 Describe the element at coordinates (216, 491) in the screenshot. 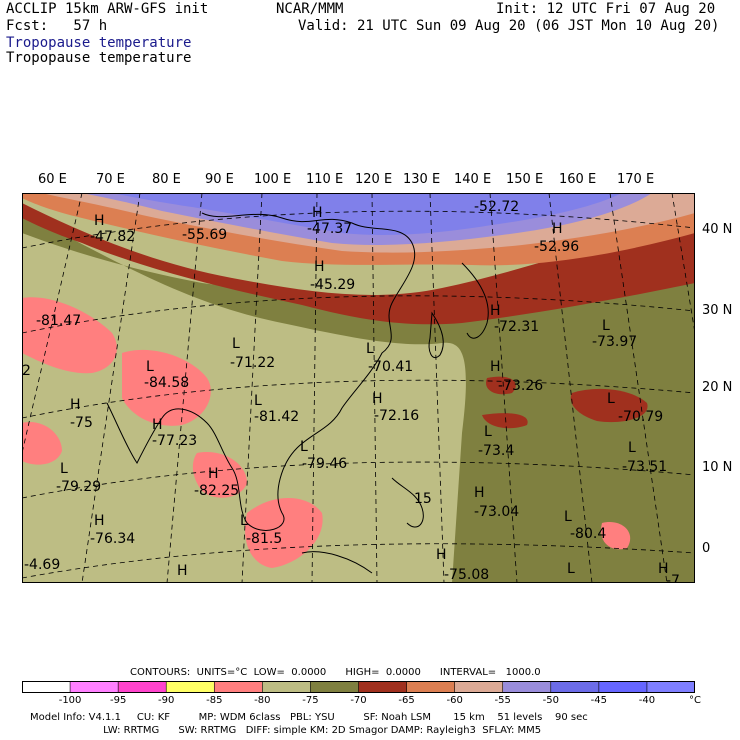

I see `marker-value: -82.25` at that location.